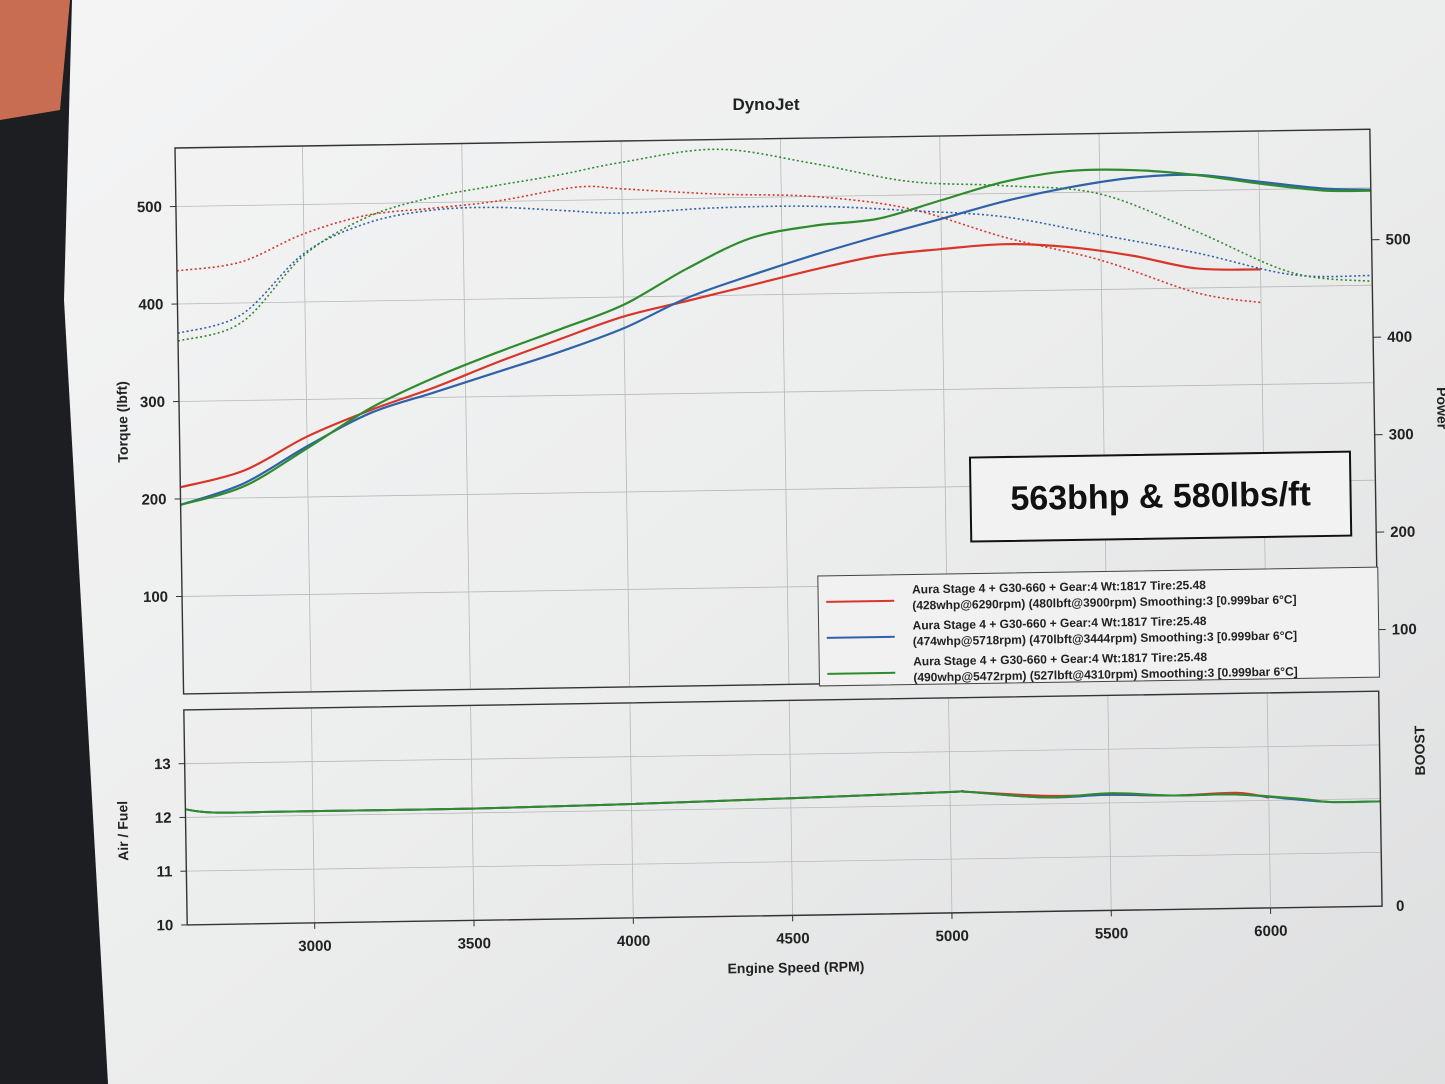 Image resolution: width=1445 pixels, height=1084 pixels. I want to click on torque-y-ticks: 100 200 300 400 500, so click(160, 402).